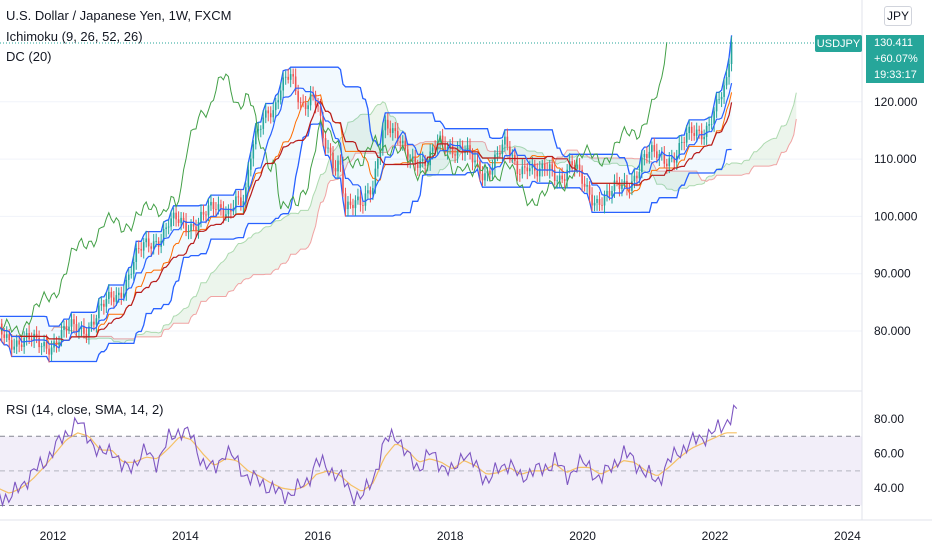  I want to click on last-price: 130.411, so click(893, 43).